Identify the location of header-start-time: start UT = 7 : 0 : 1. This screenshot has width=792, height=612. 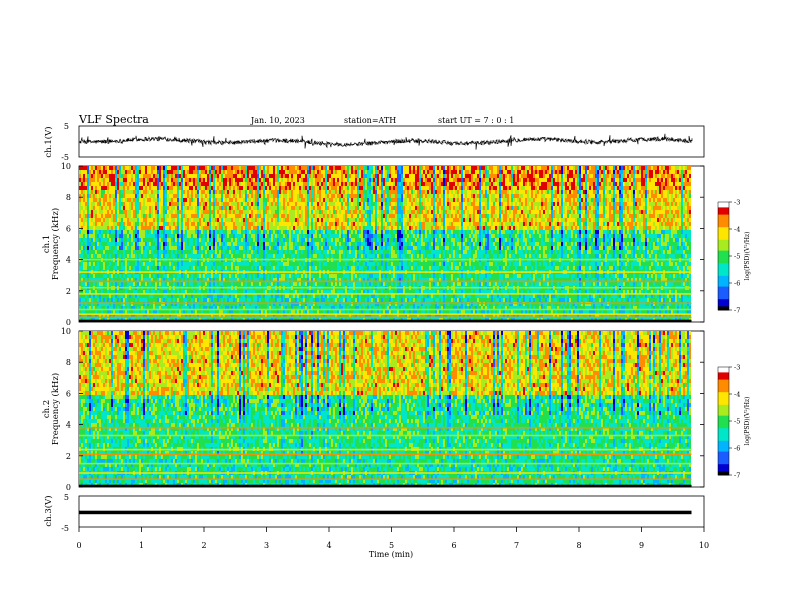
(476, 120).